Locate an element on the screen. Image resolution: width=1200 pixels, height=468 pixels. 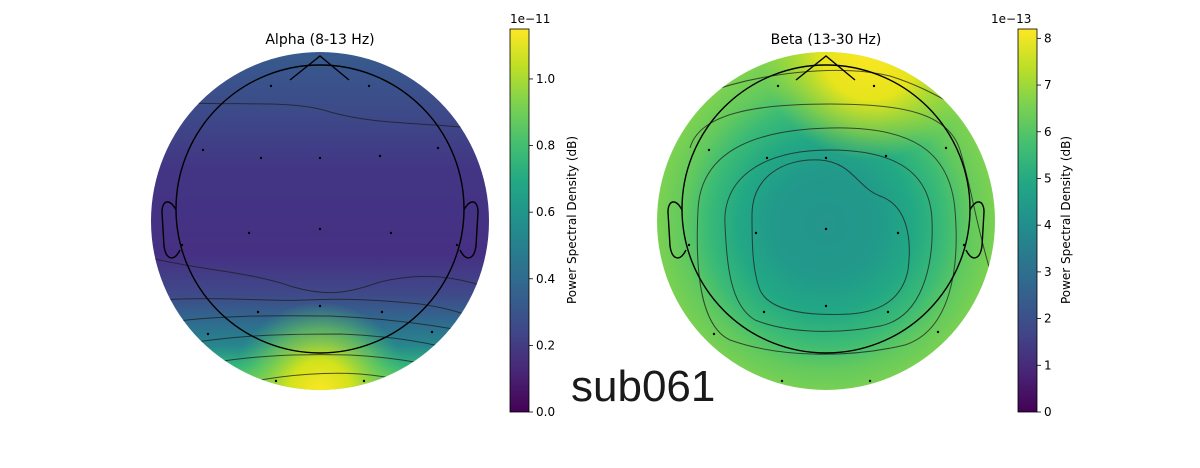
beta-colorbar-tick-label: 7 is located at coordinates (1048, 85).